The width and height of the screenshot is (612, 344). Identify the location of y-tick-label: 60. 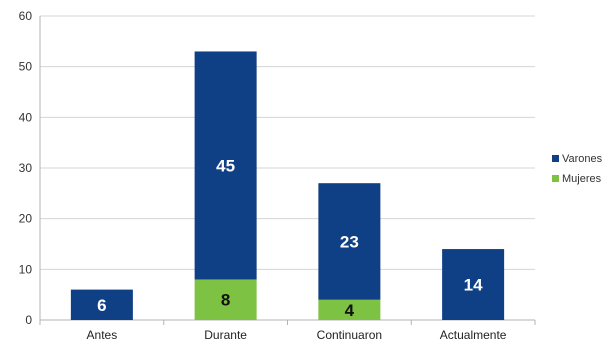
(26, 16).